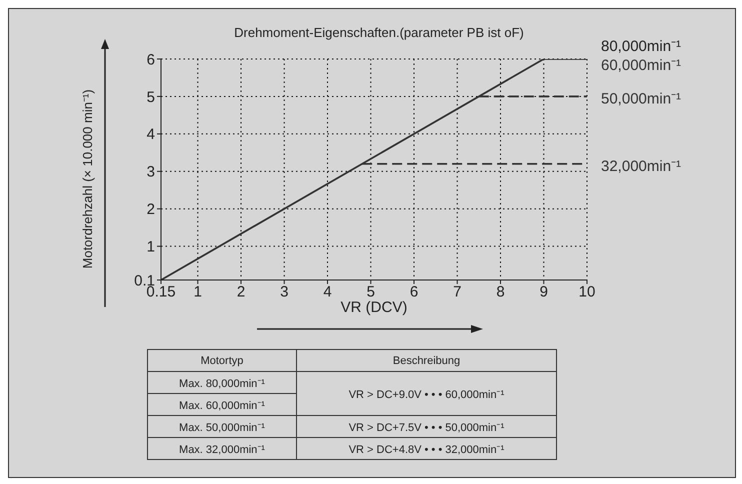 The width and height of the screenshot is (742, 484). What do you see at coordinates (426, 449) in the screenshot?
I see `text: VR > DC+4.8V • • • 32,000min⁻¹` at bounding box center [426, 449].